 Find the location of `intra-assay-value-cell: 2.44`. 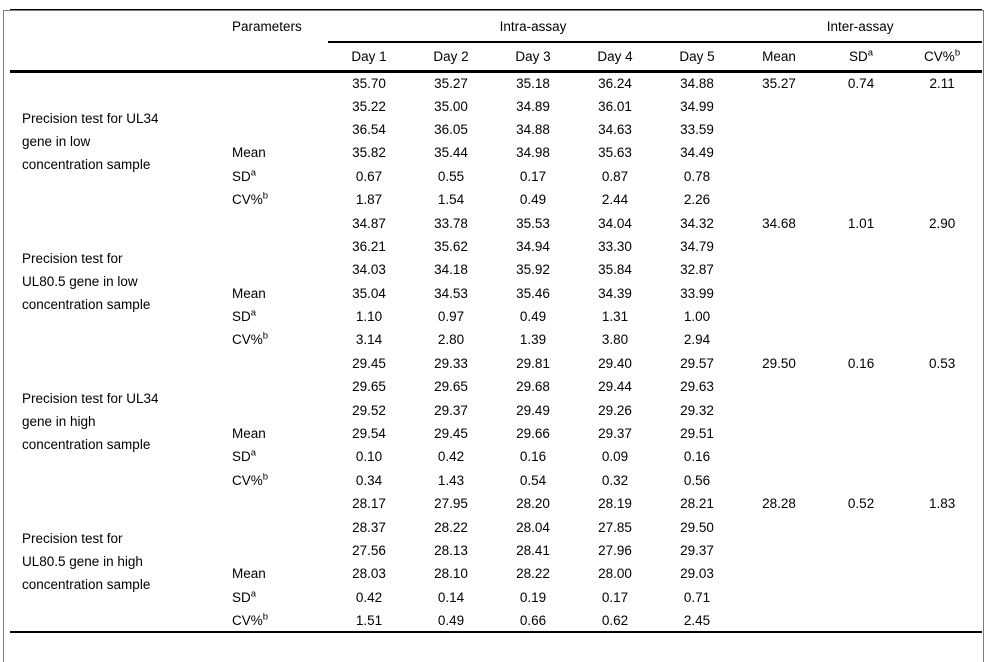

intra-assay-value-cell: 2.44 is located at coordinates (615, 200).